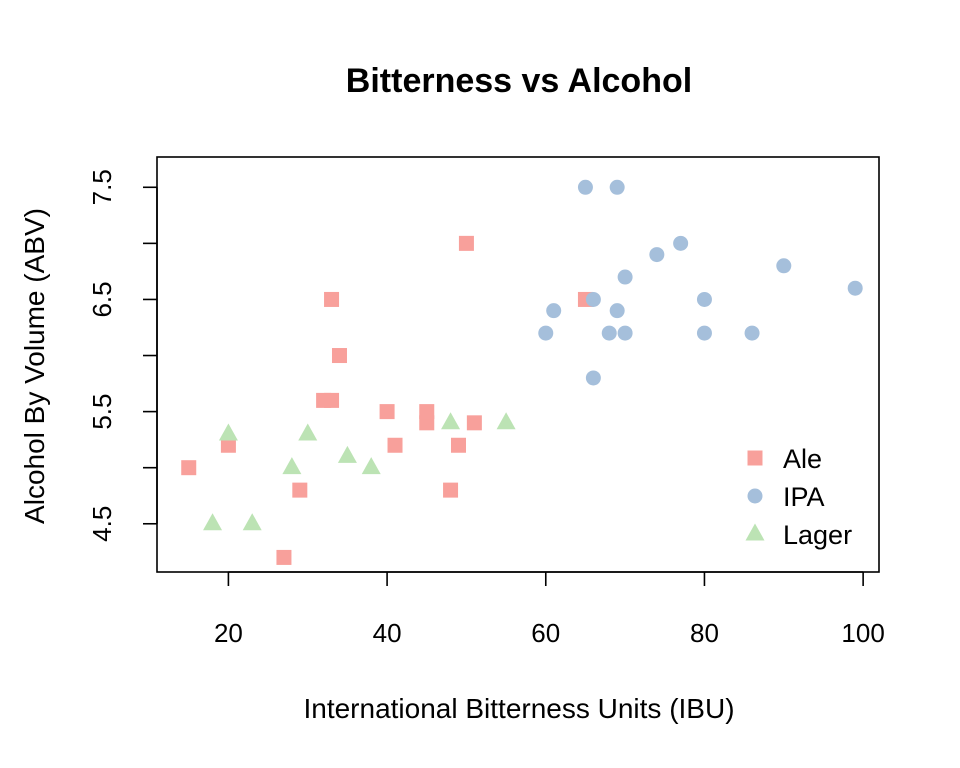  What do you see at coordinates (755, 496) in the screenshot?
I see `legend-ipa-marker` at bounding box center [755, 496].